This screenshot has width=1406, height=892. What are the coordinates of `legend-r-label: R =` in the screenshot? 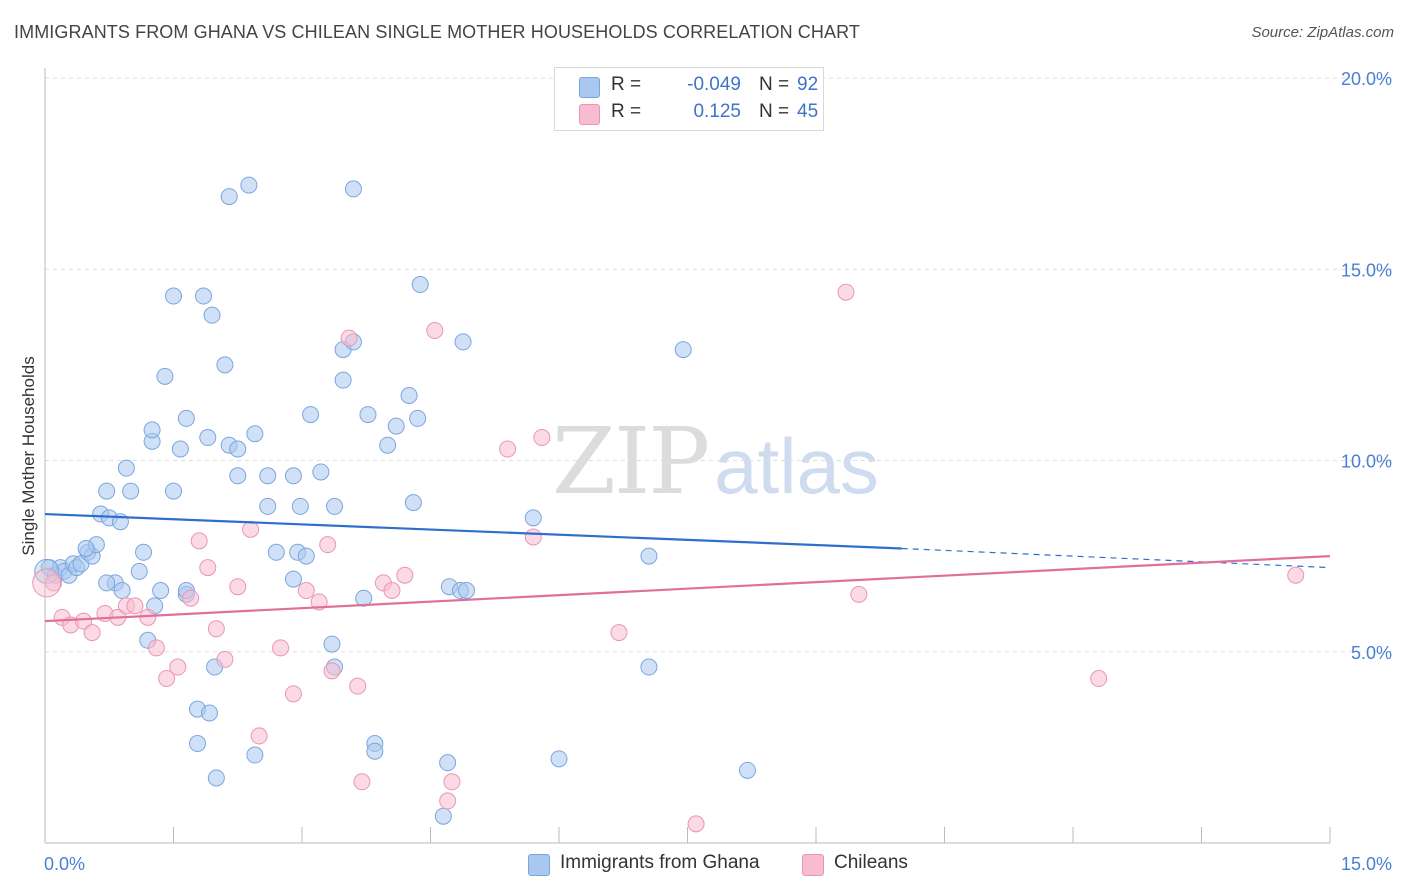 It's located at (626, 84).